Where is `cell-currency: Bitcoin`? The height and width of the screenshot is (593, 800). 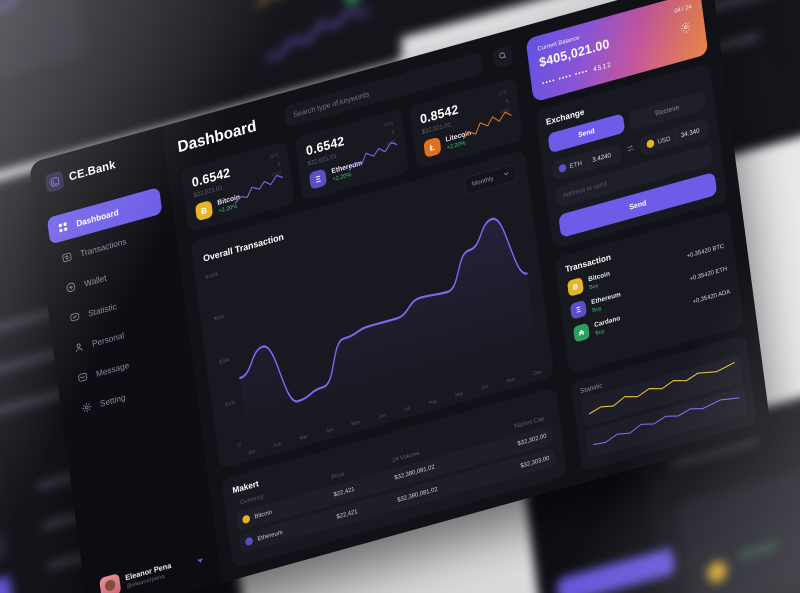
cell-currency: Bitcoin is located at coordinates (263, 514).